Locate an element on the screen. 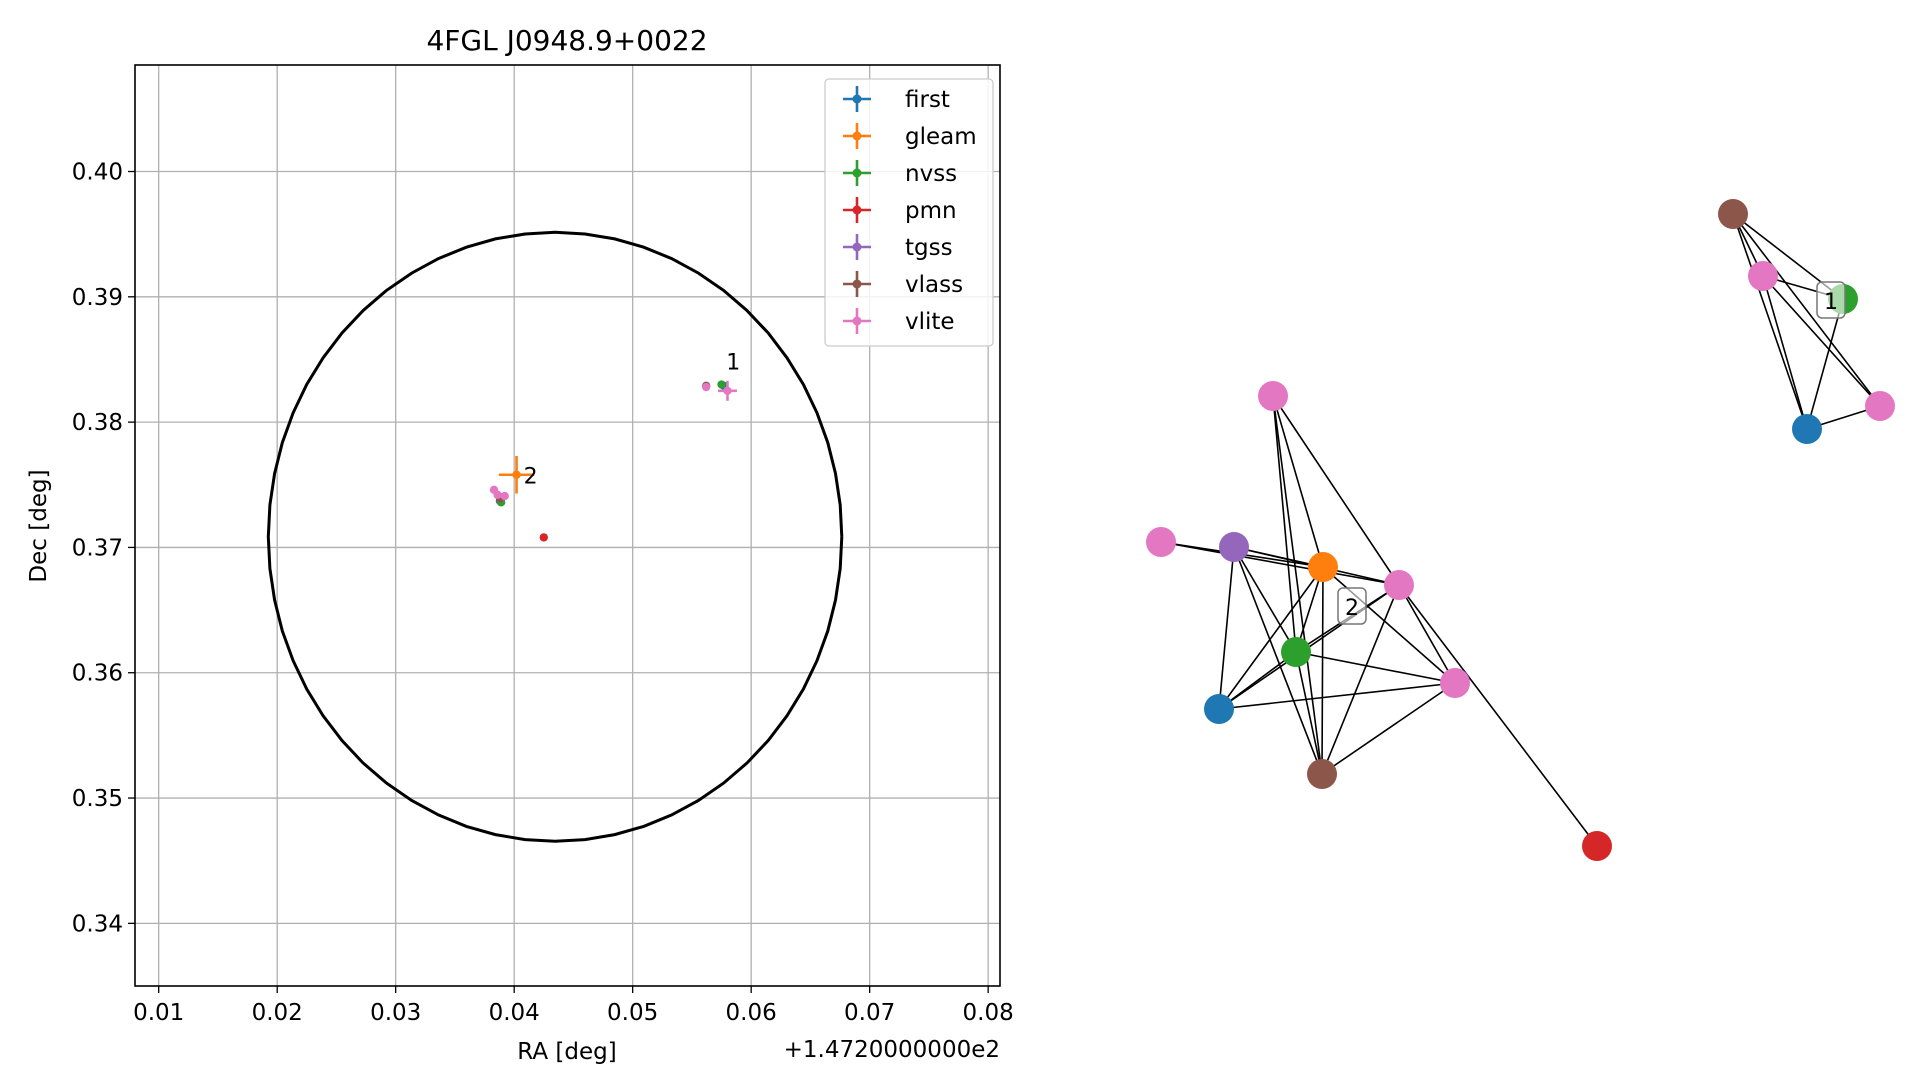  y-tick-label: 0.39 is located at coordinates (97, 298).